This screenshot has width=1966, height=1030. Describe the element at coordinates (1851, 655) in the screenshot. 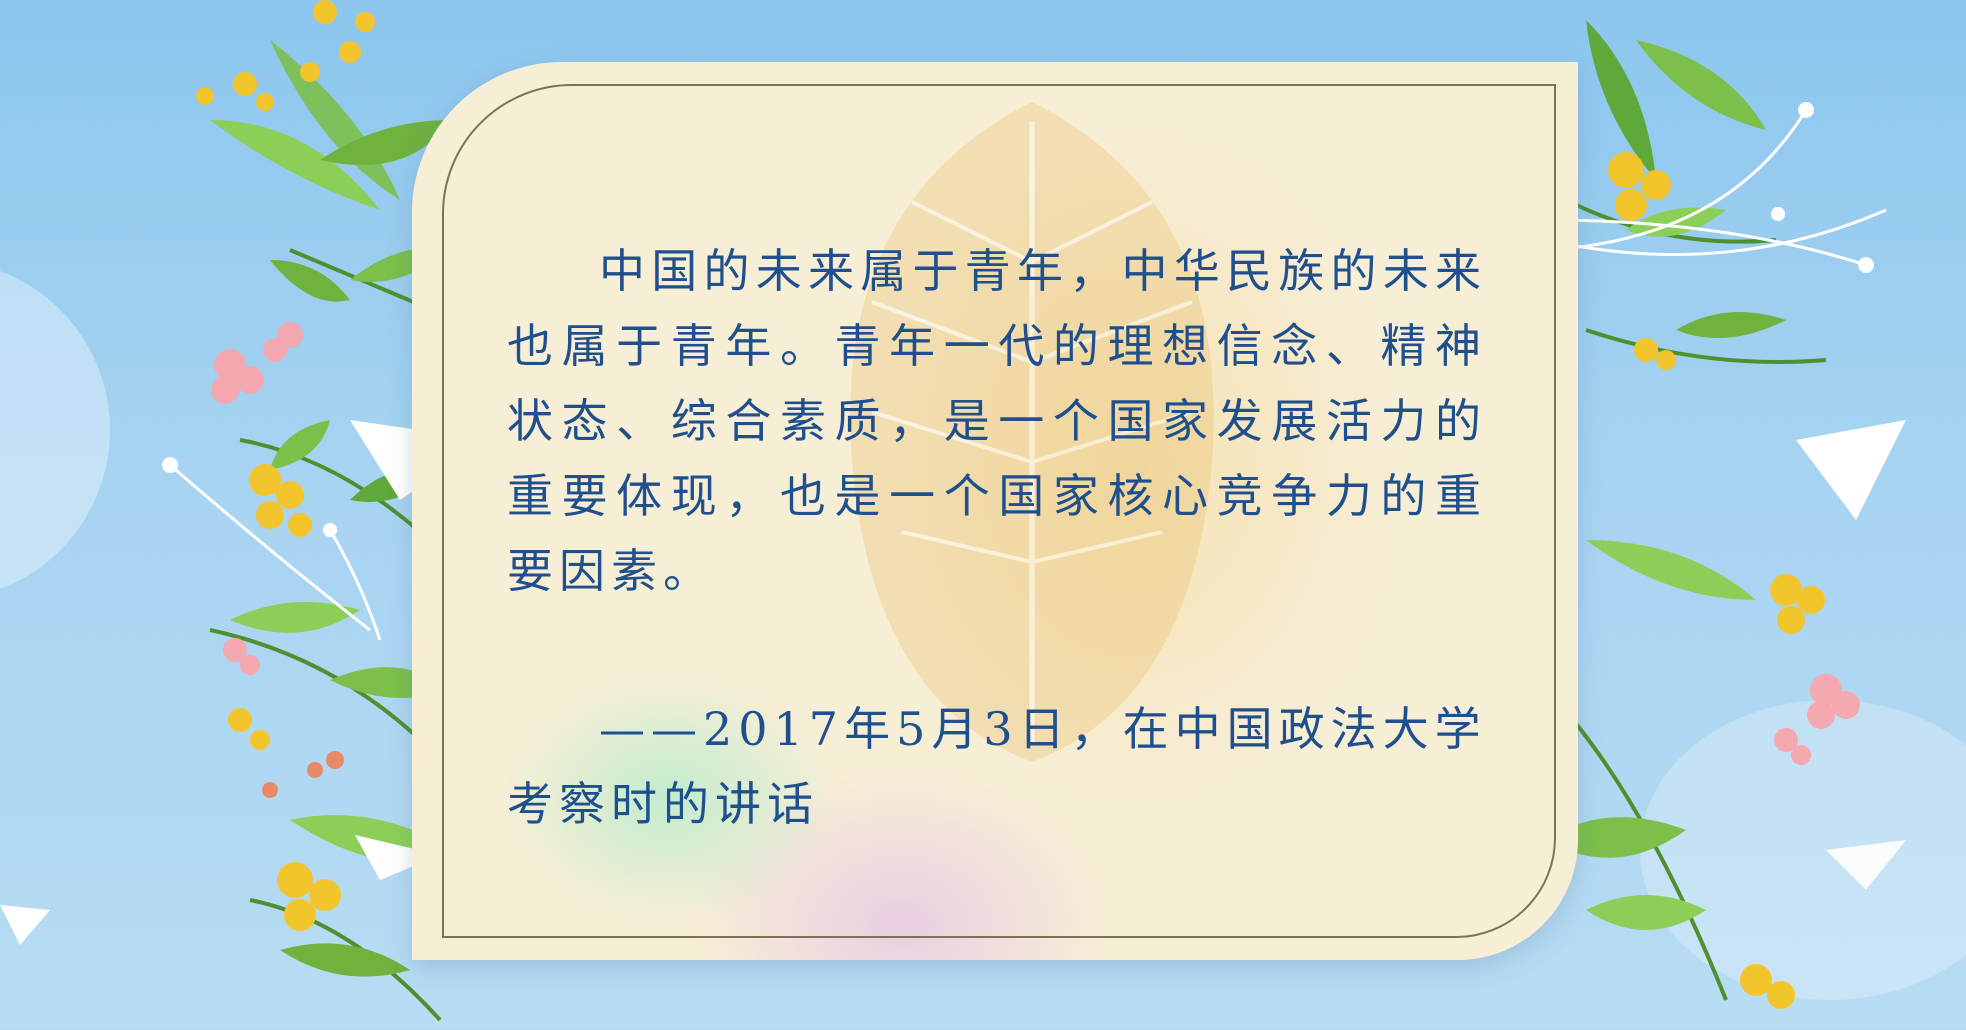

I see `paper-plane-icon` at that location.